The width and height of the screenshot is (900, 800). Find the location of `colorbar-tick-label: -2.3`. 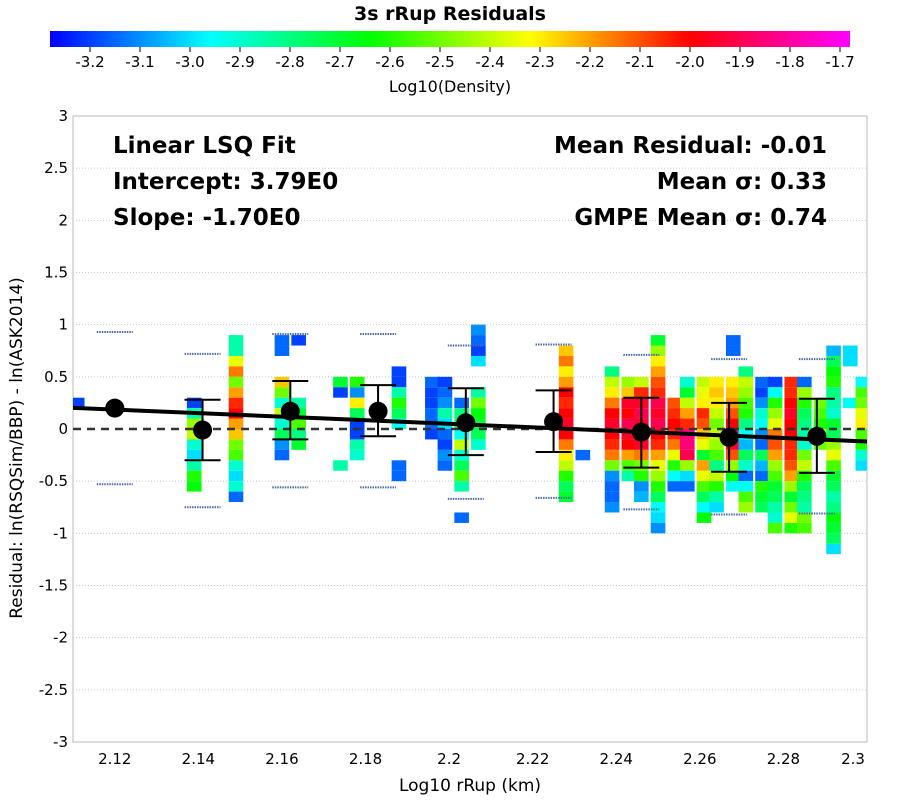

colorbar-tick-label: -2.3 is located at coordinates (539, 62).